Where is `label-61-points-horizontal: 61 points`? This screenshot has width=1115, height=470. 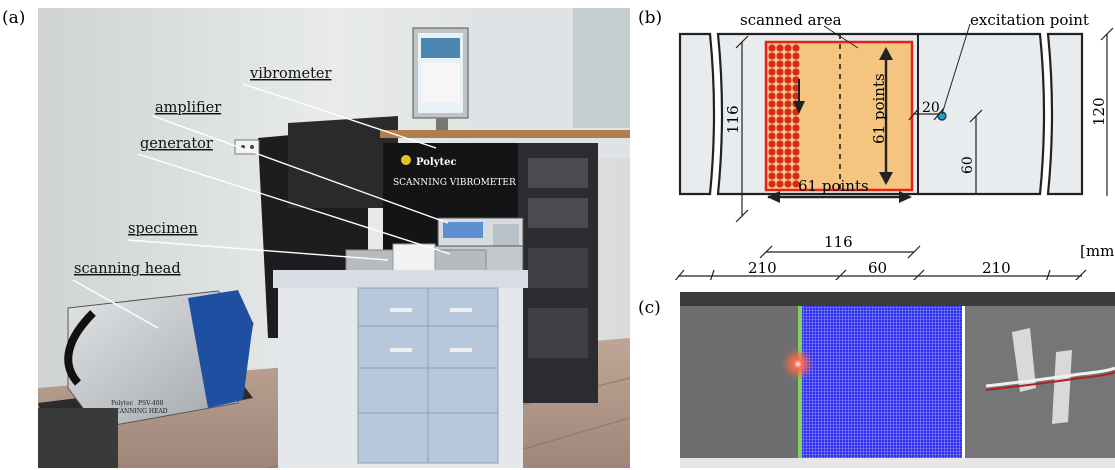 label-61-points-horizontal: 61 points is located at coordinates (833, 186).